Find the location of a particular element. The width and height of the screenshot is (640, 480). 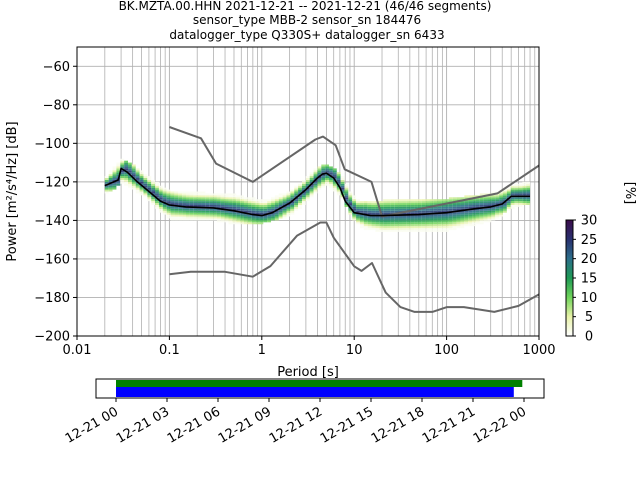

density-band is located at coordinates (317, 195).